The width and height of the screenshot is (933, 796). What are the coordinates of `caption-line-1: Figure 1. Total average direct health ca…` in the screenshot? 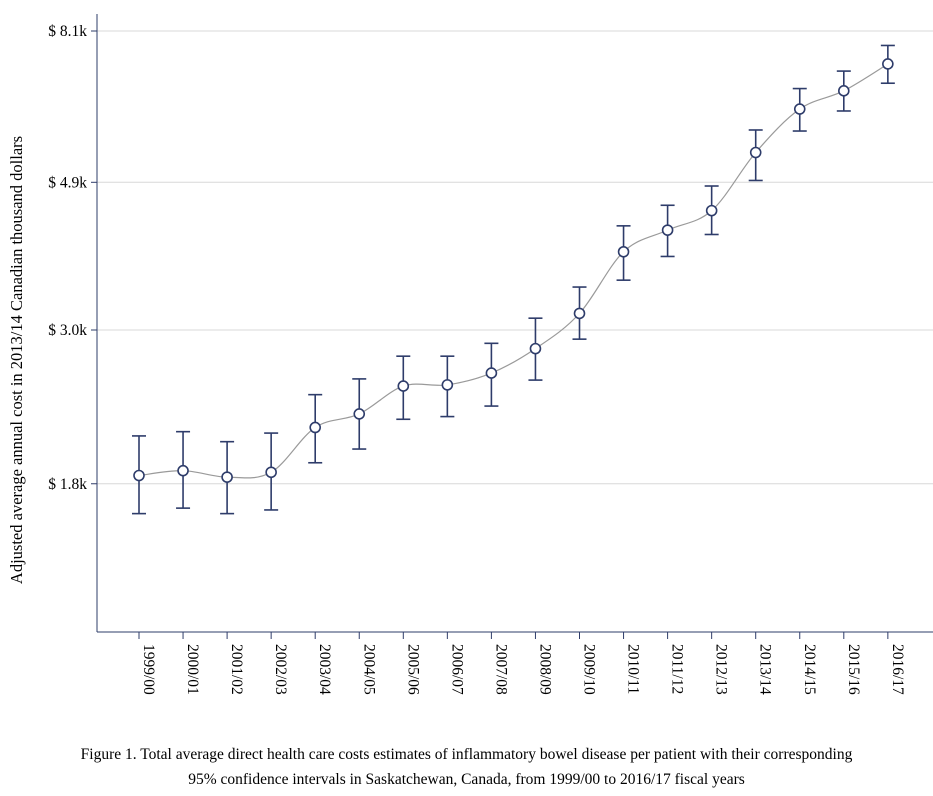 It's located at (466, 754).